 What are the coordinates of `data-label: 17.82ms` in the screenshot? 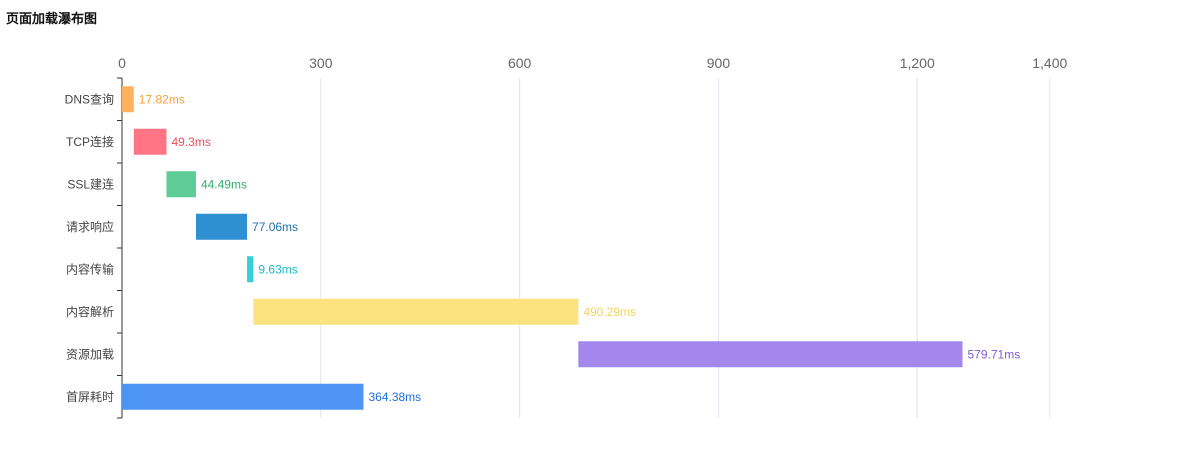 It's located at (162, 99).